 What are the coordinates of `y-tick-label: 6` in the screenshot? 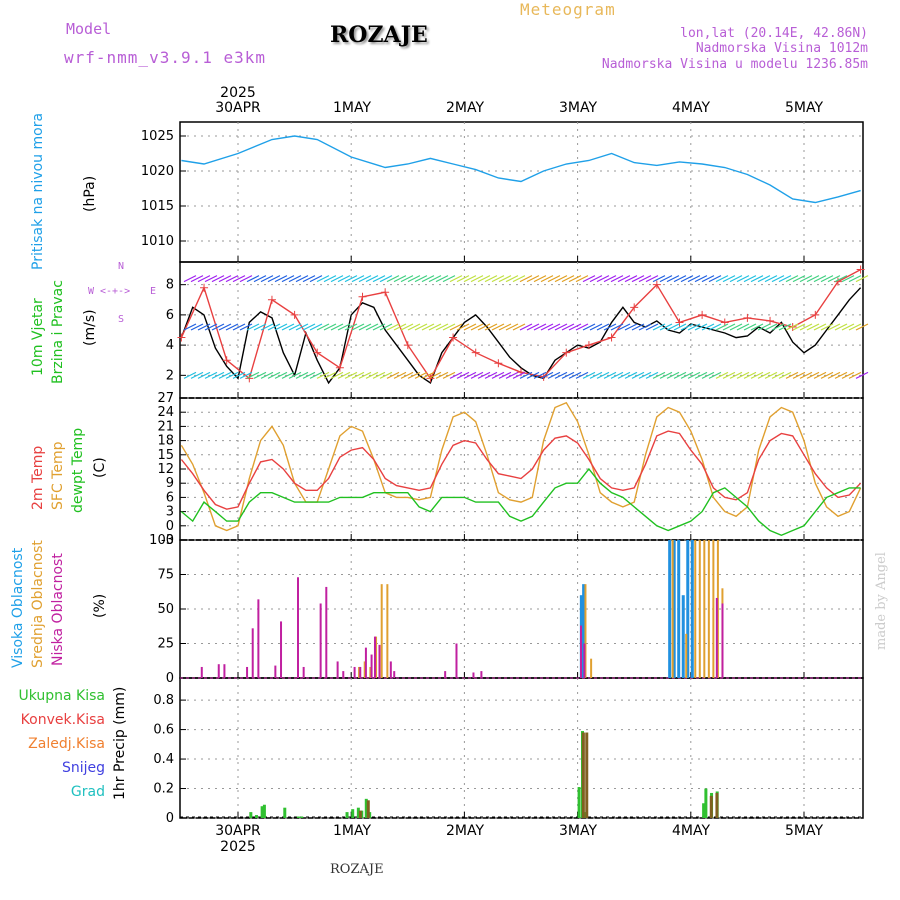 It's located at (170, 315).